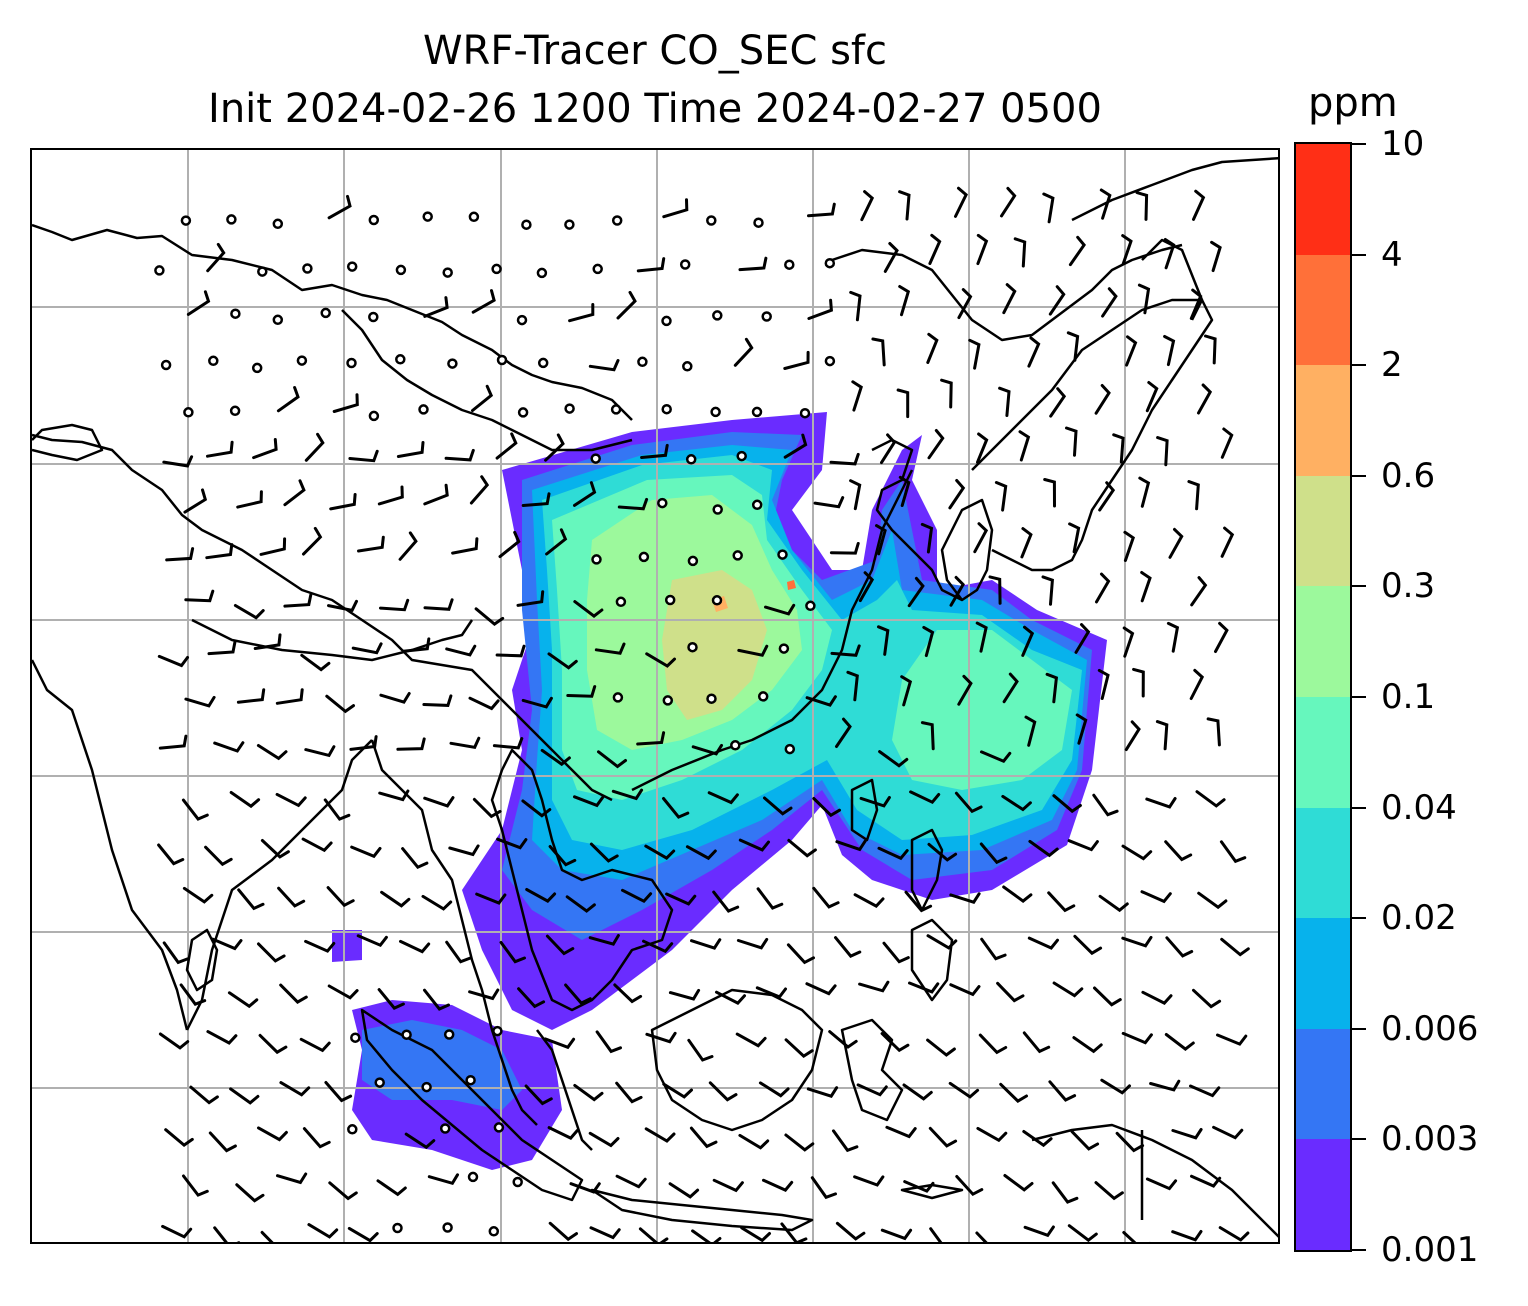 The image size is (1528, 1306). I want to click on coastline-sri-lanka, so click(202, 960).